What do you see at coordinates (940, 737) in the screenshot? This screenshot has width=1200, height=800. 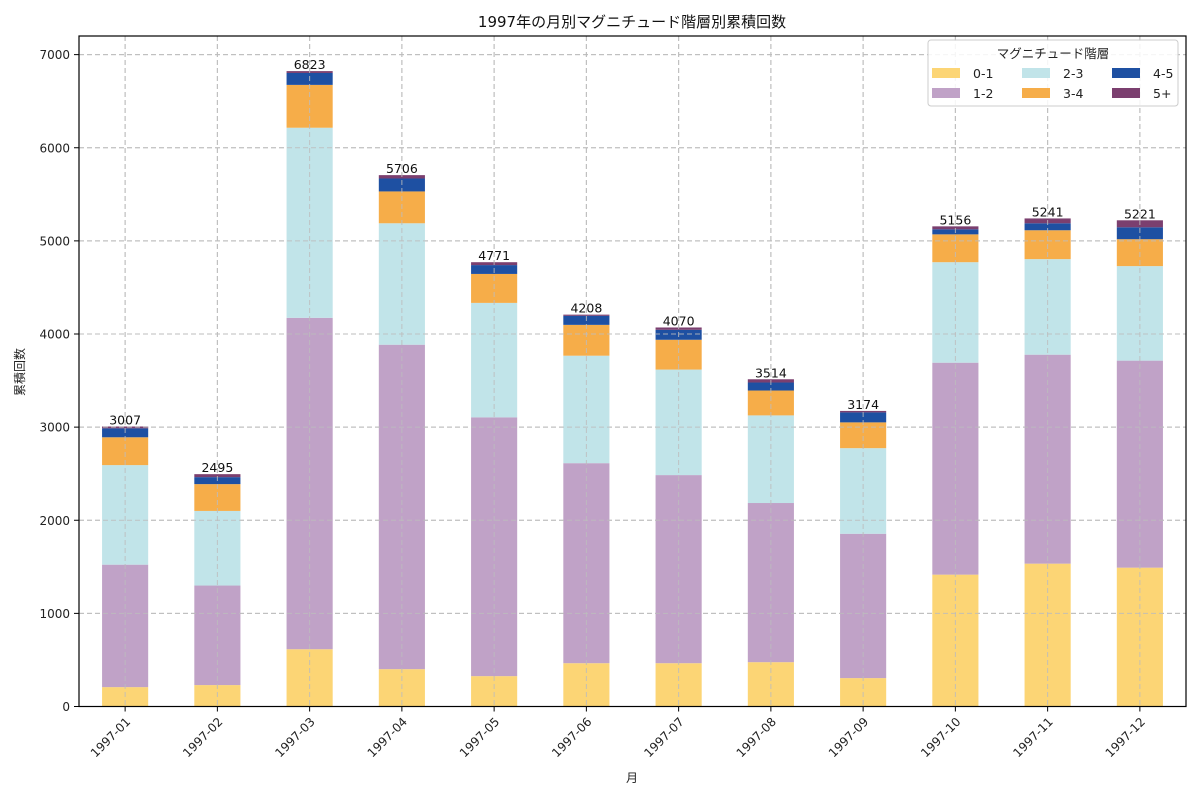 I see `x-tick-label: 1997-10` at bounding box center [940, 737].